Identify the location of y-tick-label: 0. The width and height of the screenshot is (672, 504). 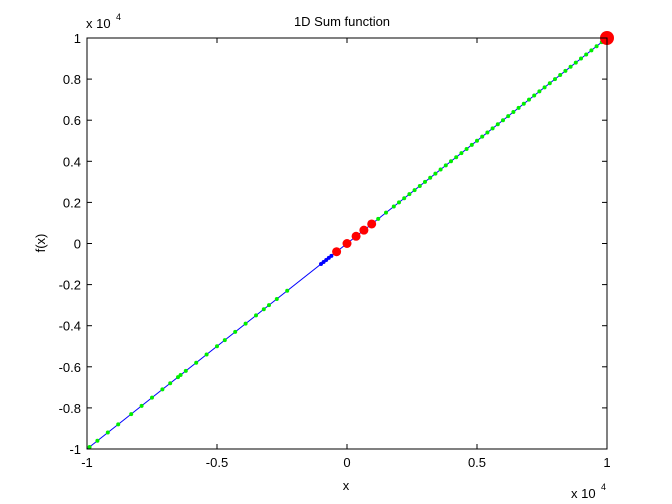
(77, 244).